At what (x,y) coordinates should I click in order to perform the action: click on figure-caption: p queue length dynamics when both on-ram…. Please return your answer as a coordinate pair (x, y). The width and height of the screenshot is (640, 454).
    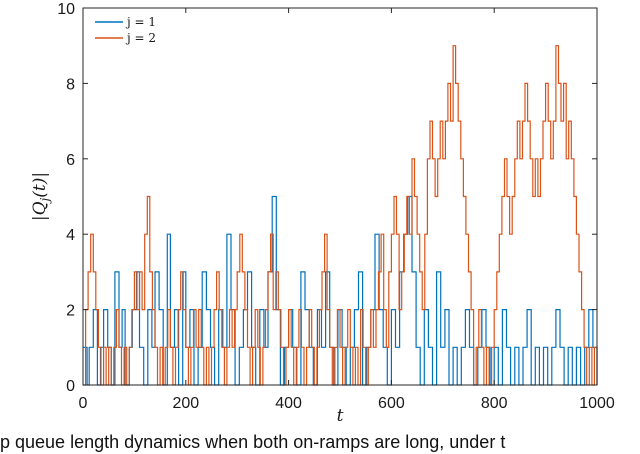
    Looking at the image, I should click on (253, 442).